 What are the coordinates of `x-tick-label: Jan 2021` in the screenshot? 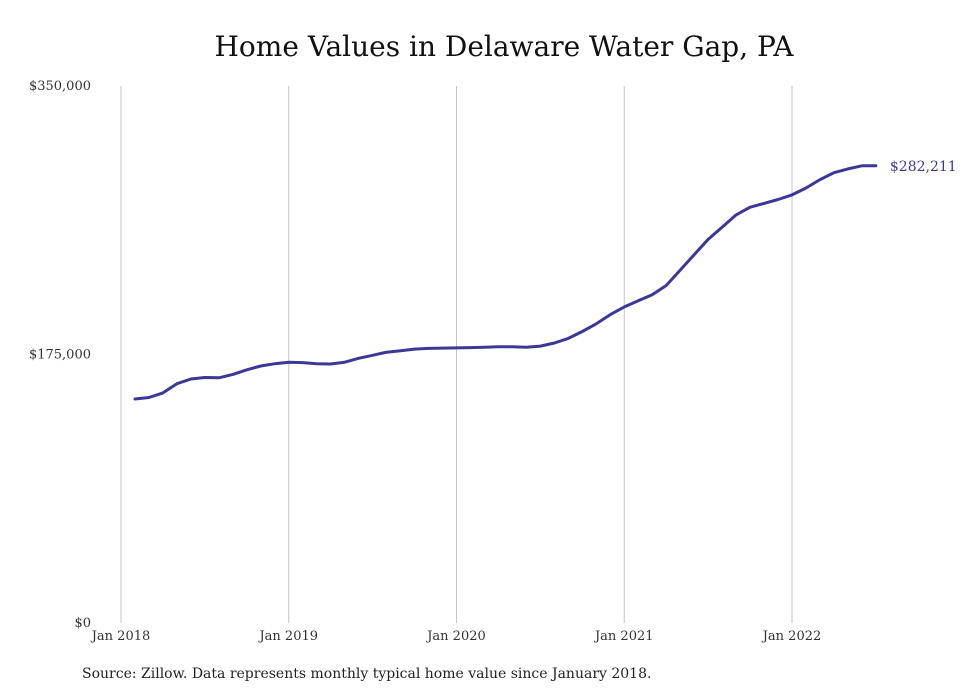 It's located at (623, 636).